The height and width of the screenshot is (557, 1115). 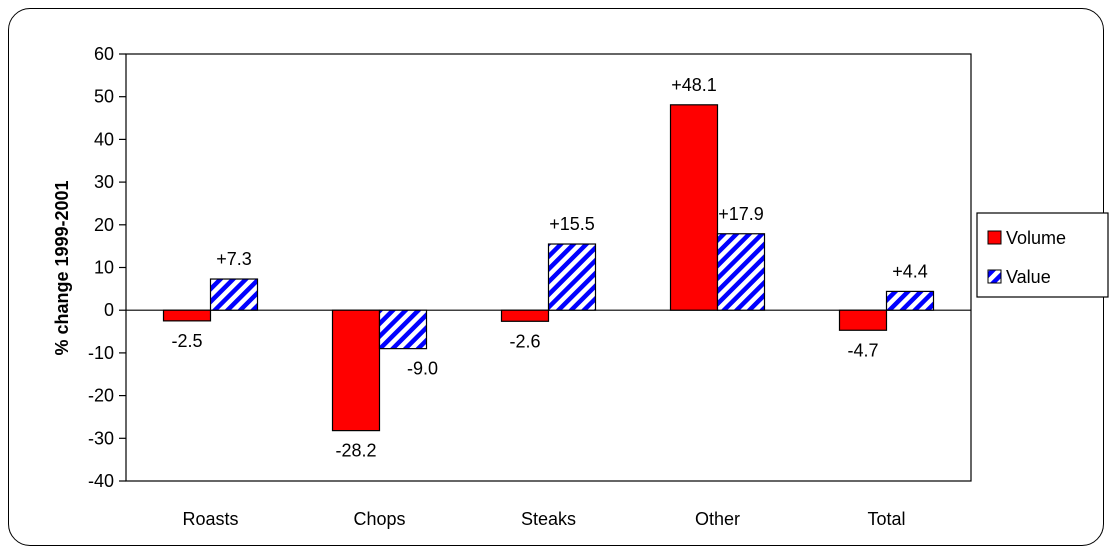 What do you see at coordinates (104, 225) in the screenshot?
I see `y-tick-label: 20` at bounding box center [104, 225].